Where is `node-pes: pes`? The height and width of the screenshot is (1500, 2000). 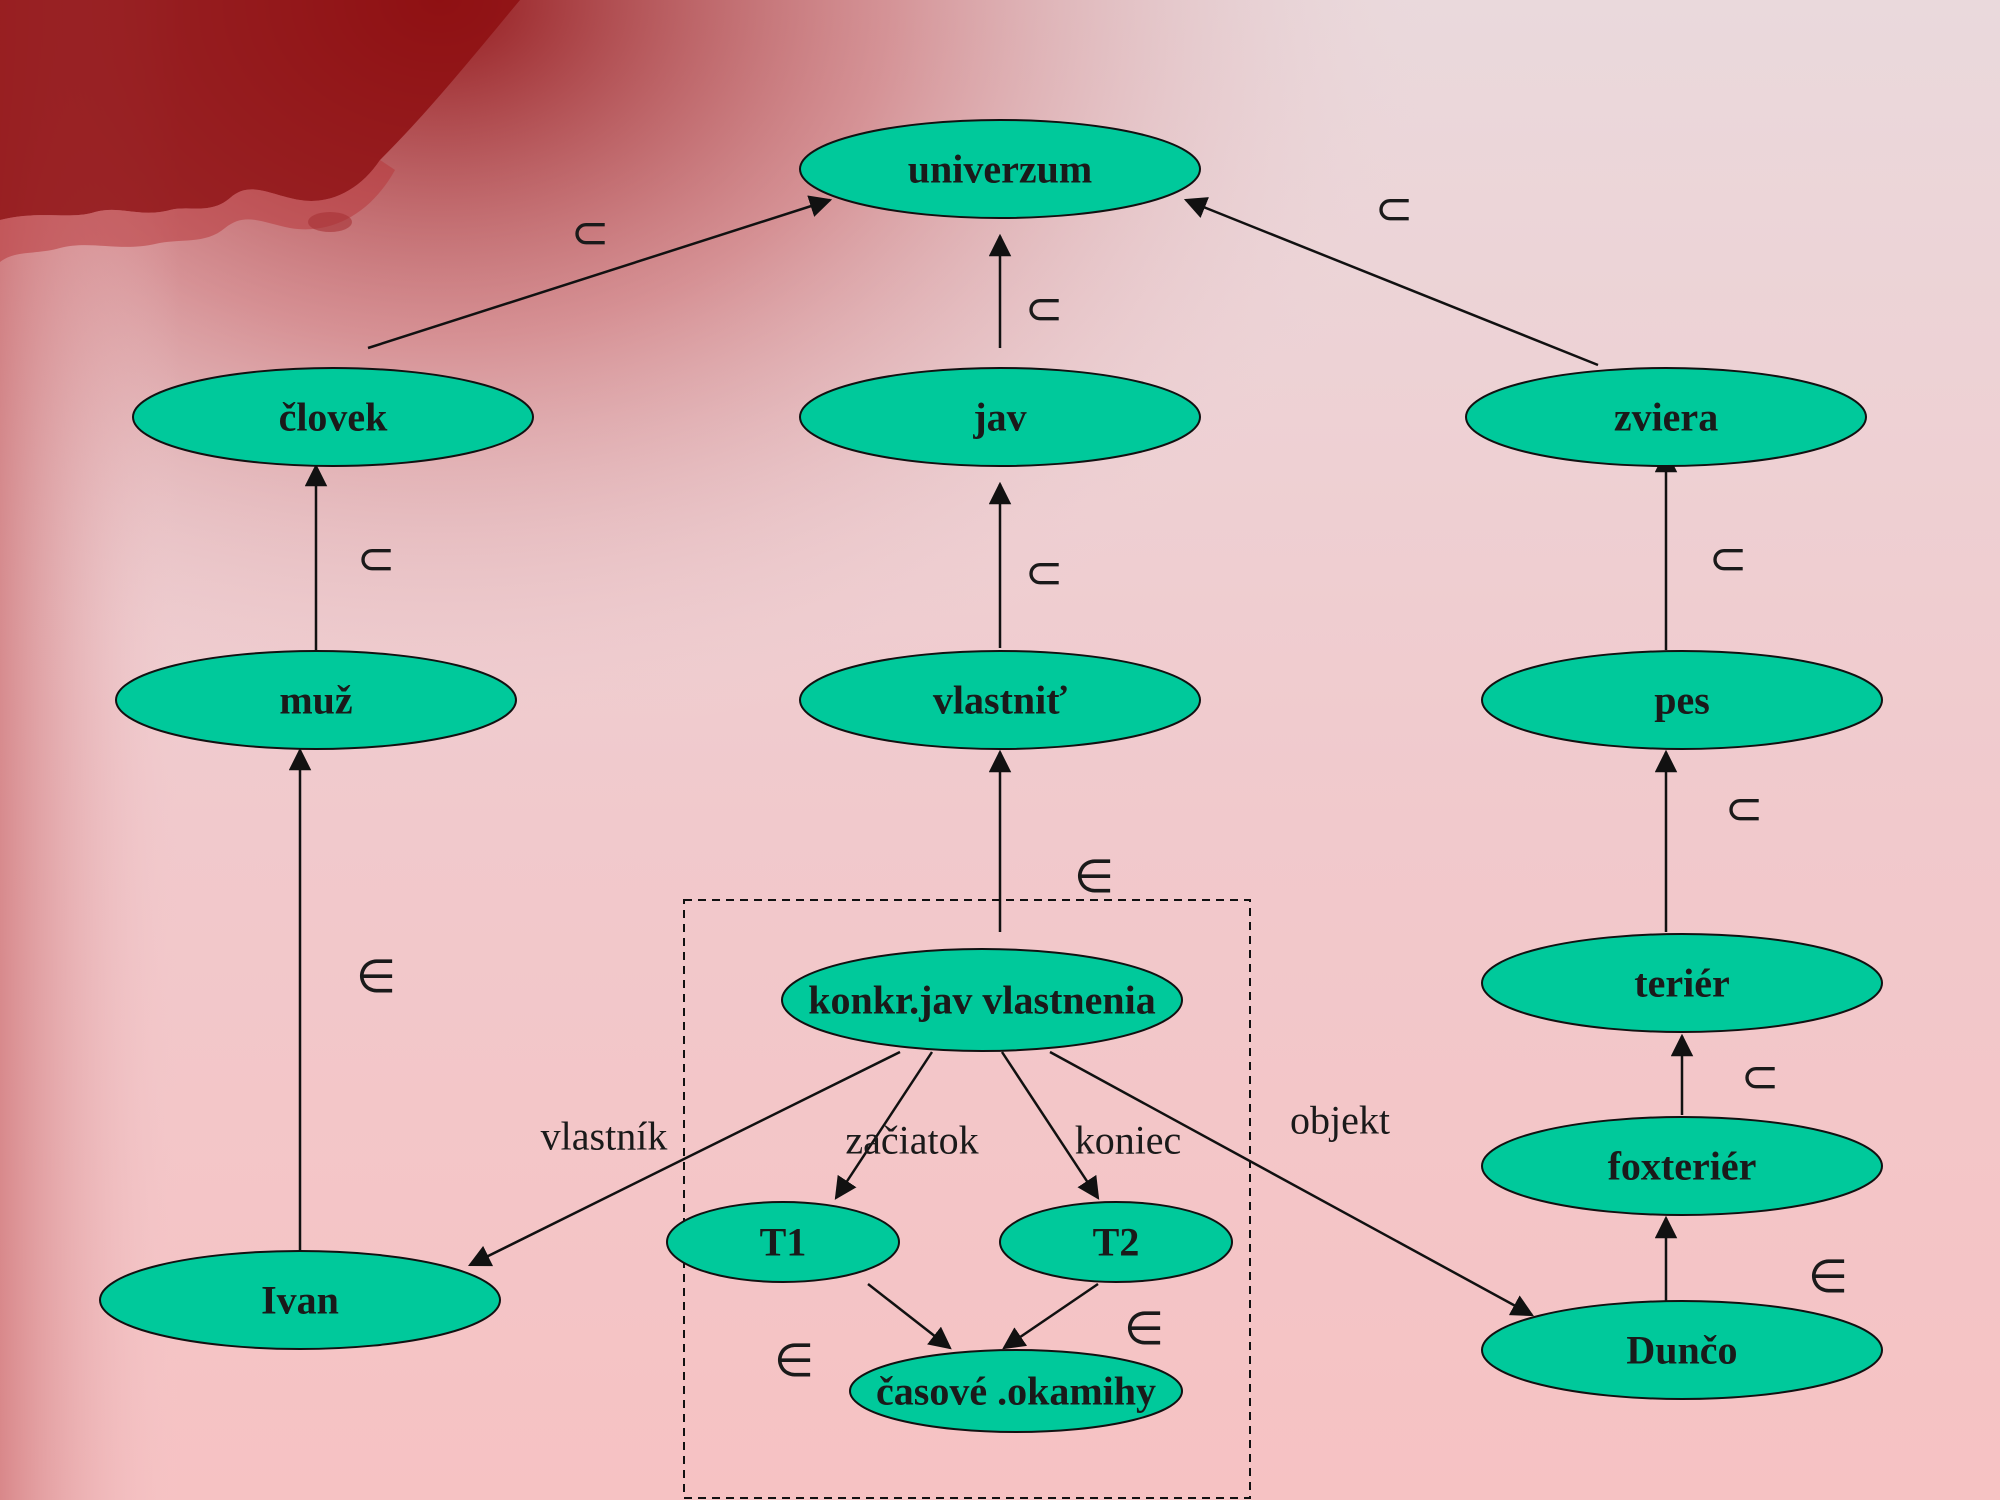 node-pes: pes is located at coordinates (1682, 700).